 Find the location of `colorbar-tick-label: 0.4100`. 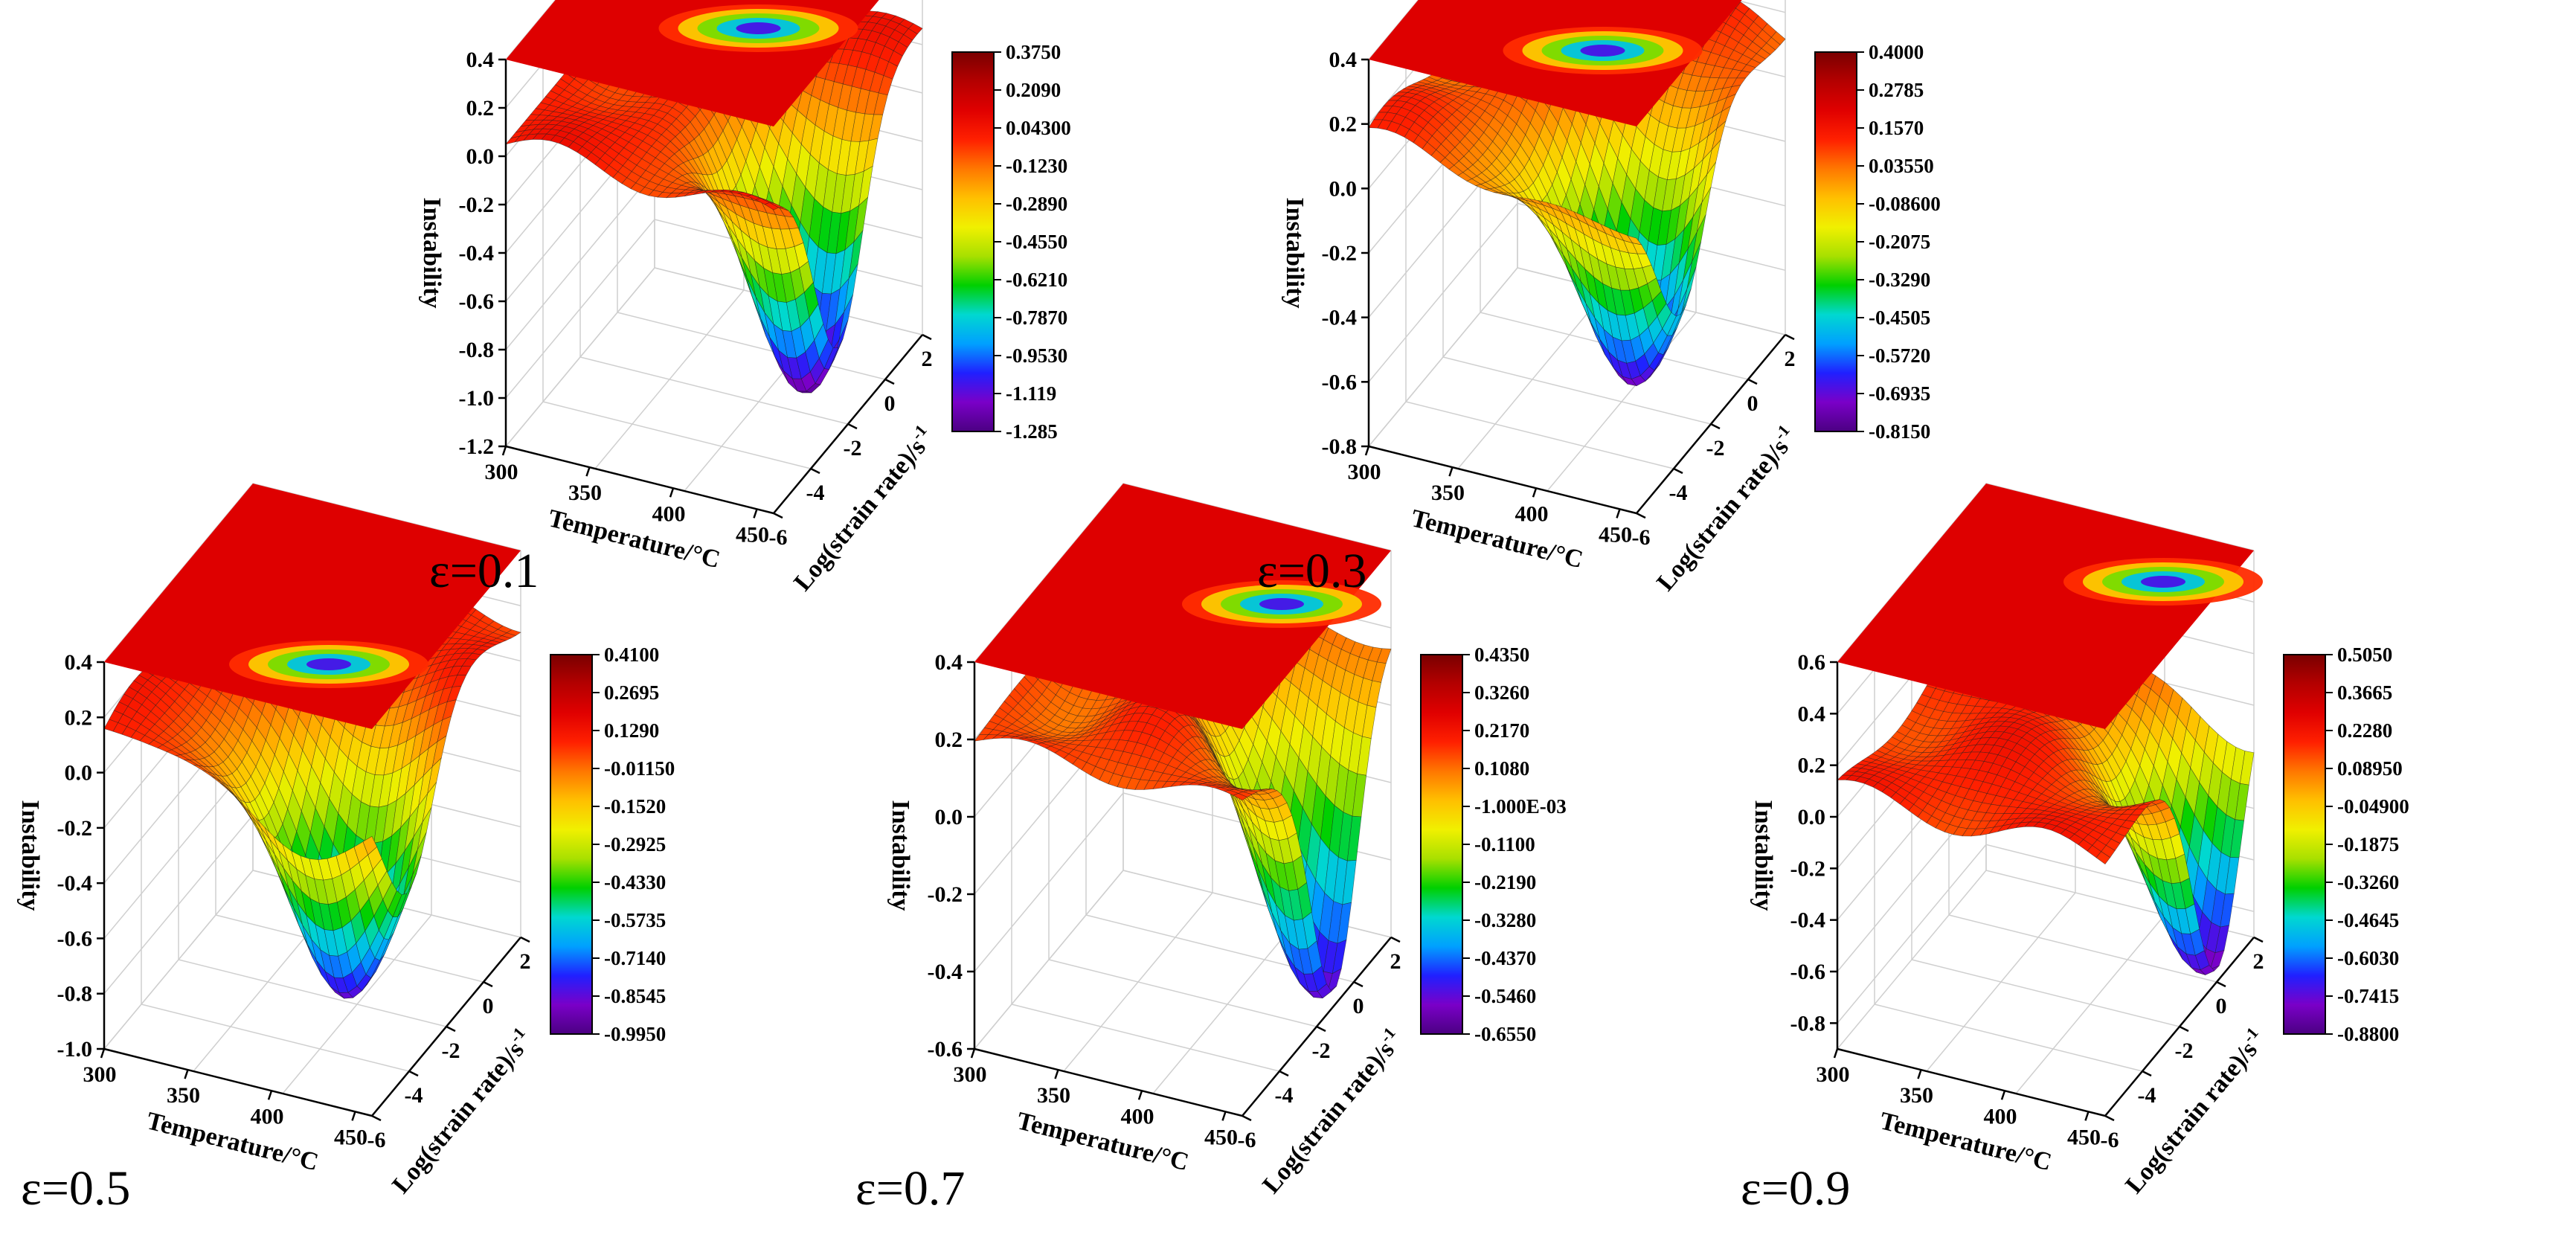

colorbar-tick-label: 0.4100 is located at coordinates (631, 654).